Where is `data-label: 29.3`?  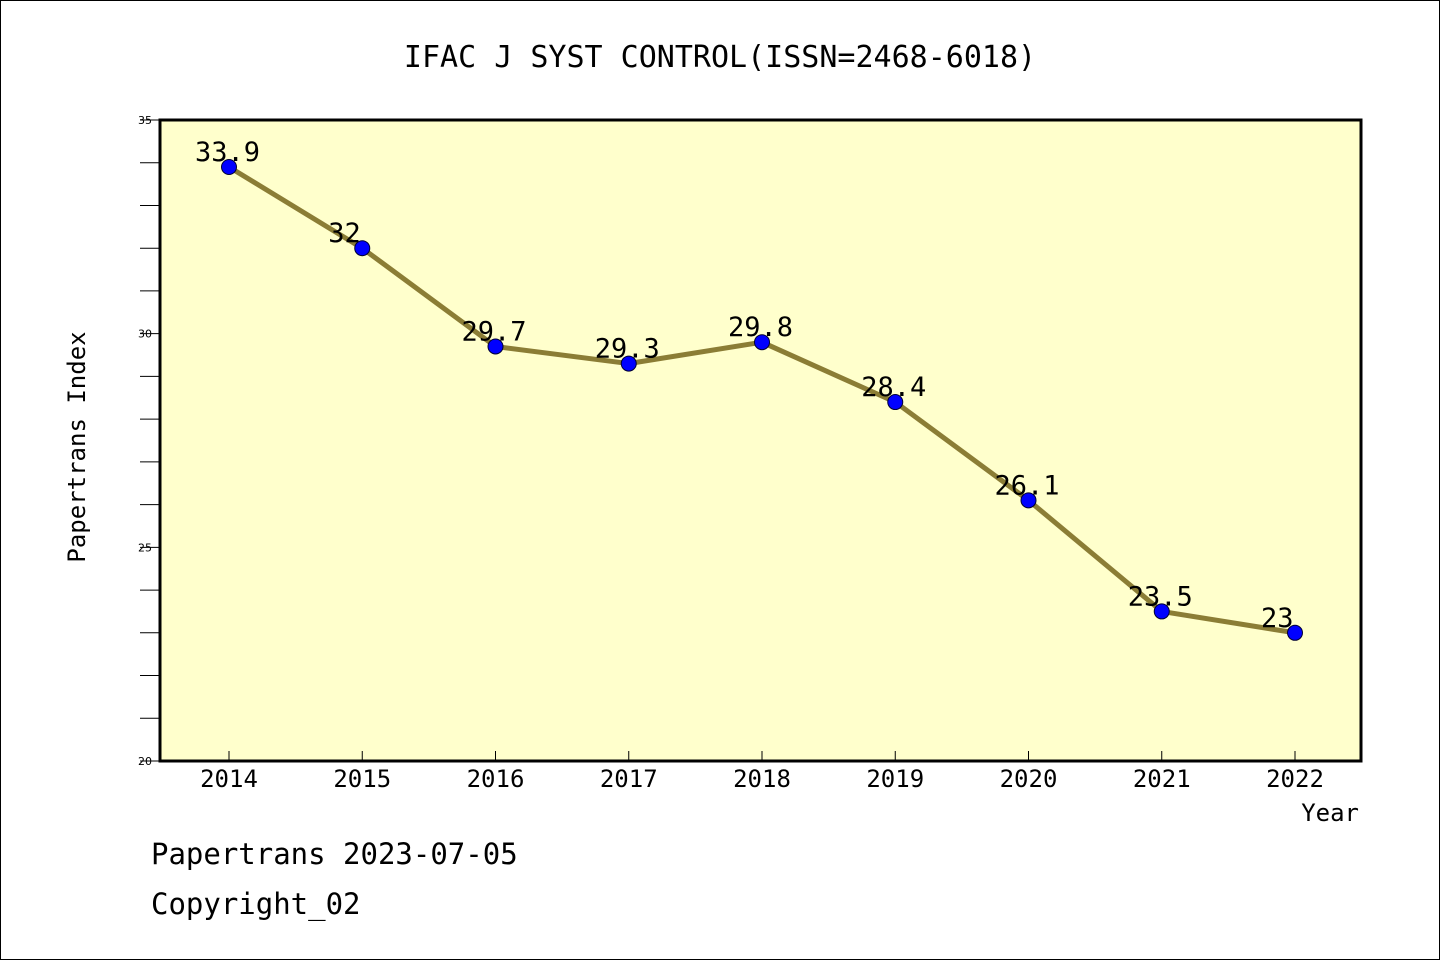
data-label: 29.3 is located at coordinates (627, 349).